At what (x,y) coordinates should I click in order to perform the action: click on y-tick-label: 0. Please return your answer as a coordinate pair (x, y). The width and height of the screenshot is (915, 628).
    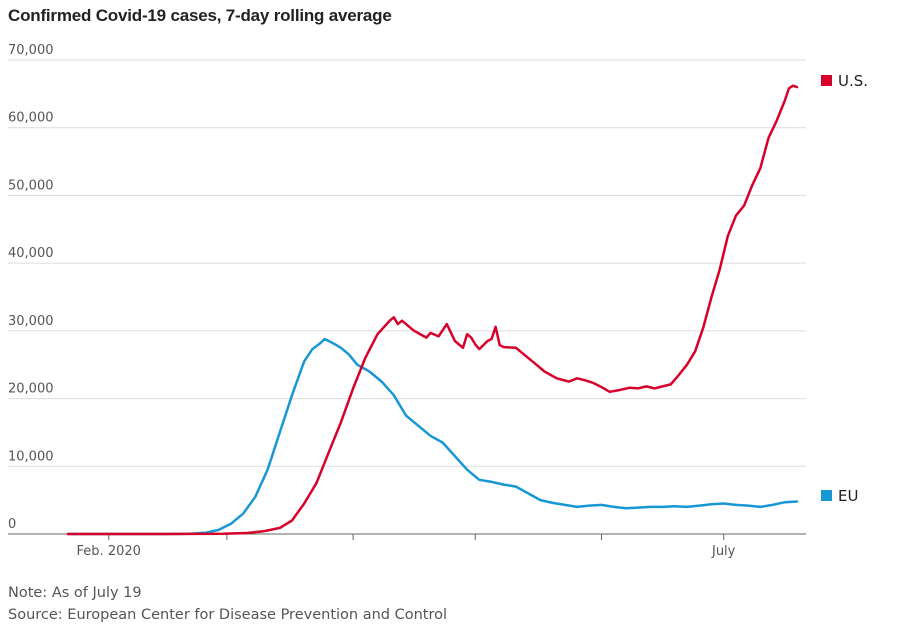
    Looking at the image, I should click on (12, 524).